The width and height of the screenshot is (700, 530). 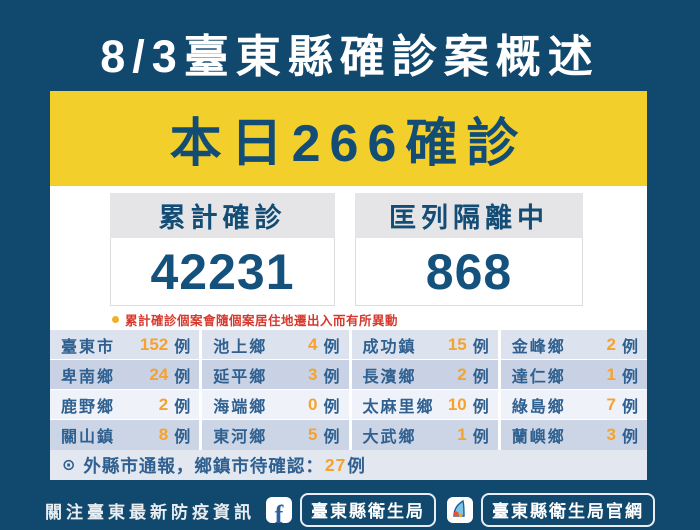 What do you see at coordinates (538, 377) in the screenshot?
I see `town-name: 達仁鄉` at bounding box center [538, 377].